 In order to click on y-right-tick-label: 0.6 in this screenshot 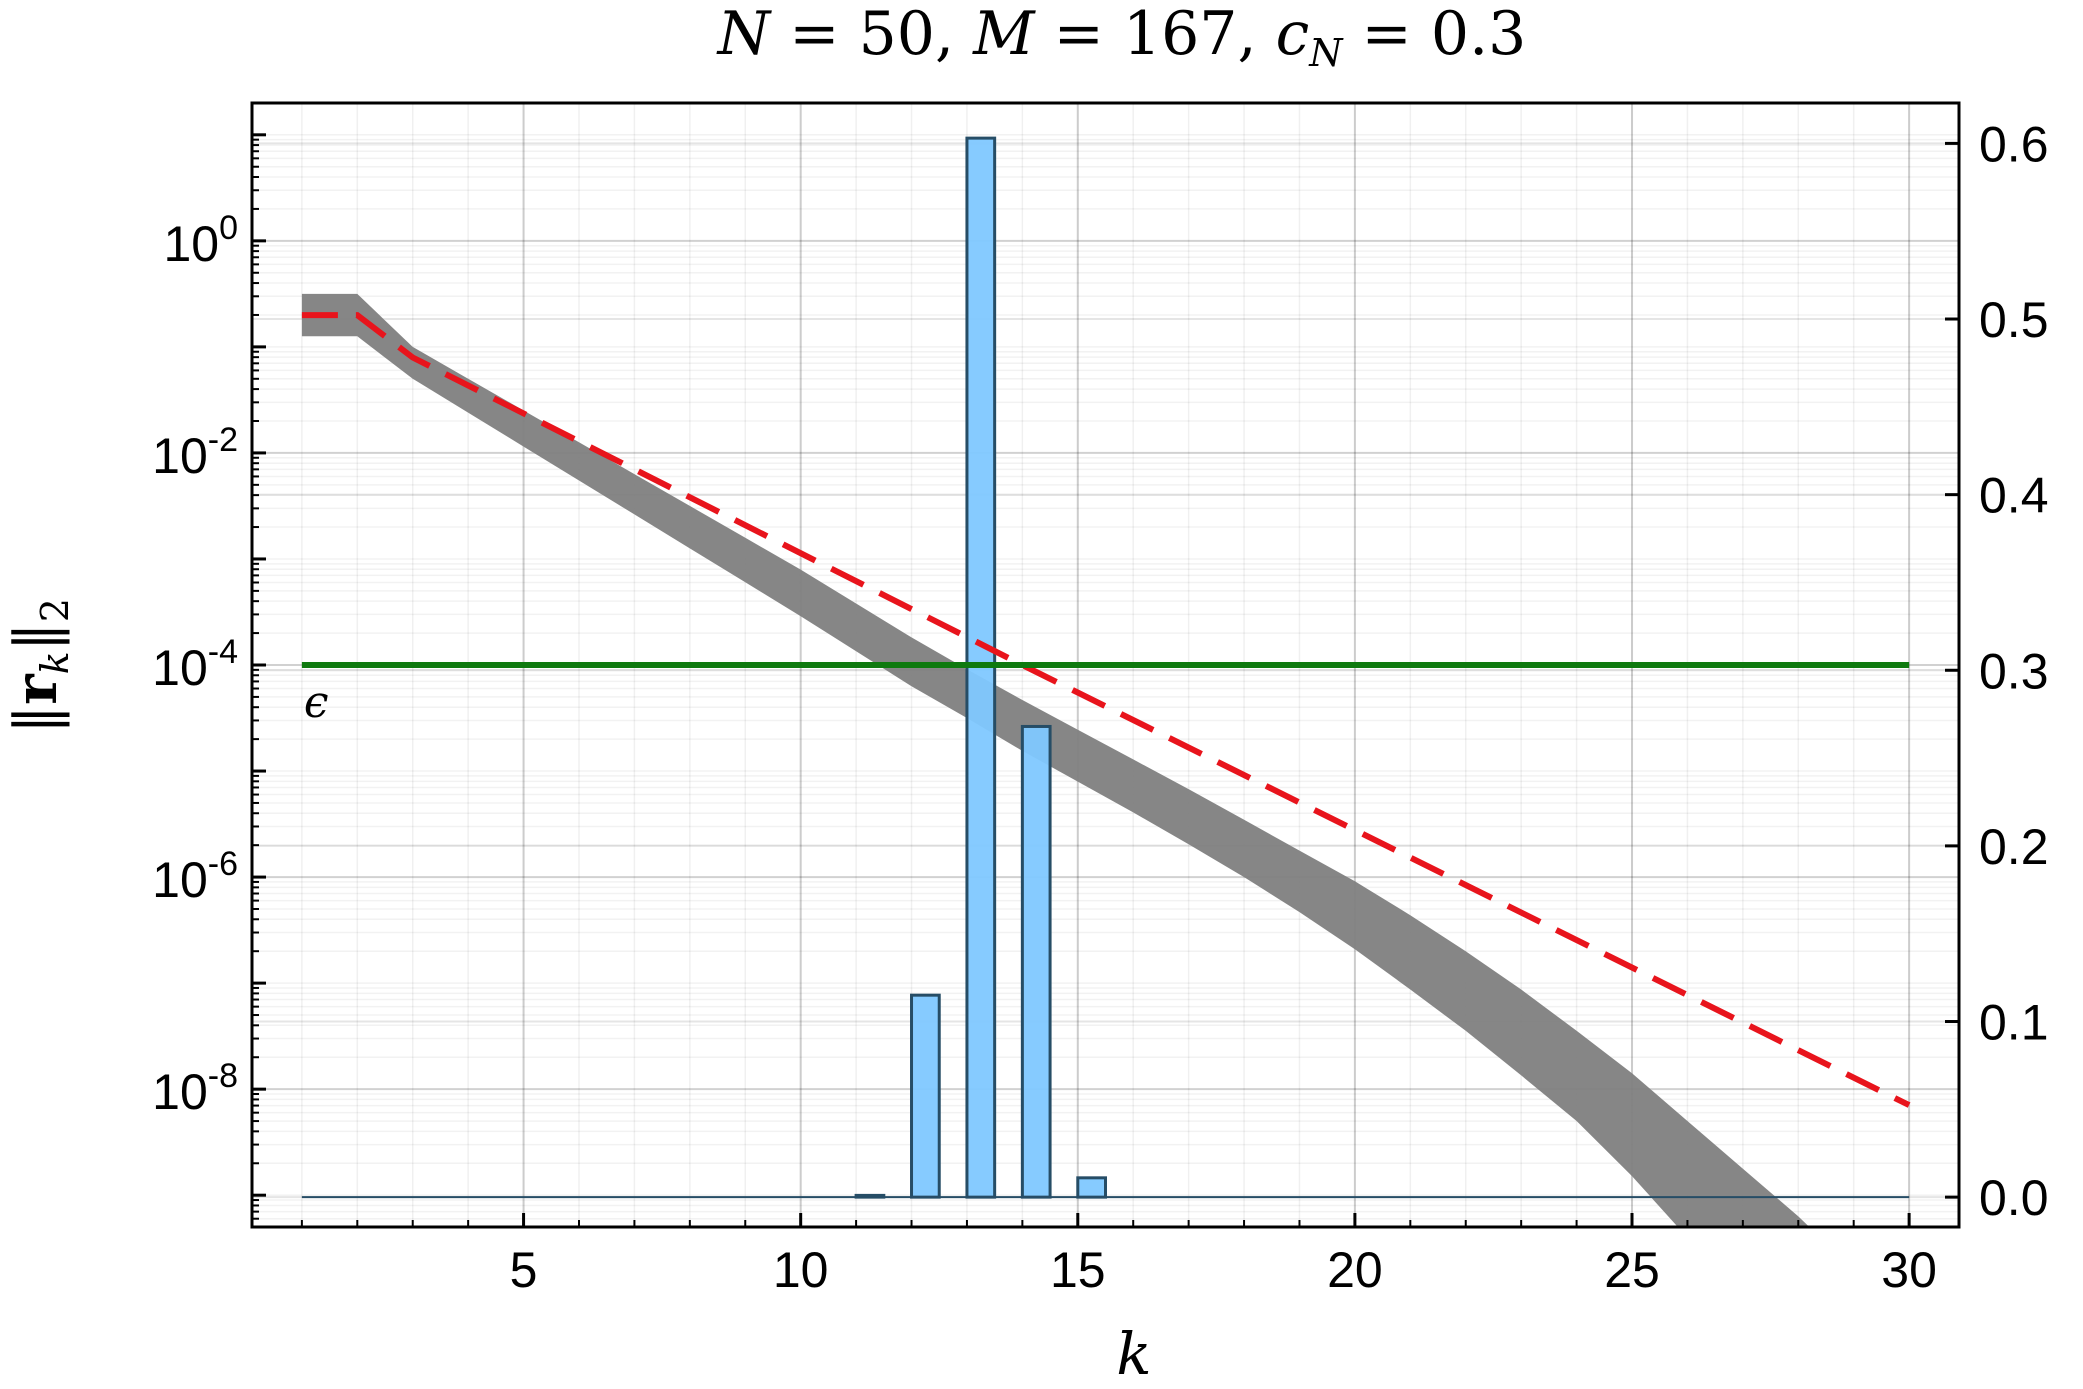, I will do `click(2014, 144)`.